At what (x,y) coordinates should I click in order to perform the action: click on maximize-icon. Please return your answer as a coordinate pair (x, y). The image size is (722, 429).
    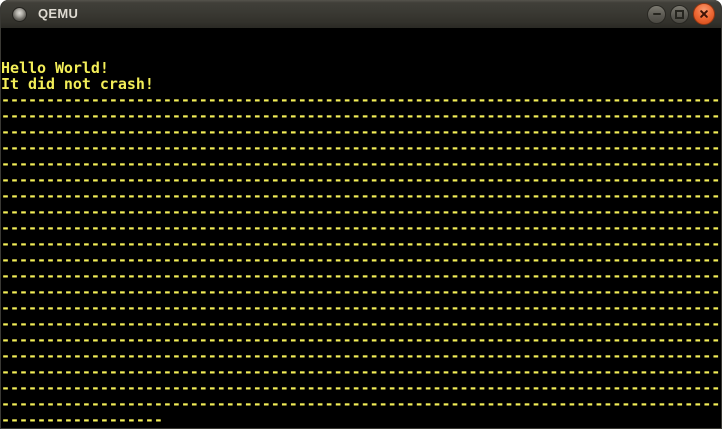
    Looking at the image, I should click on (679, 14).